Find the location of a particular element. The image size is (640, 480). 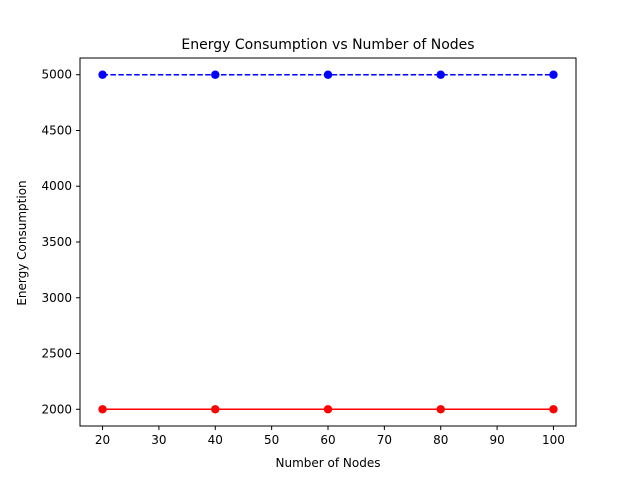

x-tick-label: 90 is located at coordinates (496, 440).